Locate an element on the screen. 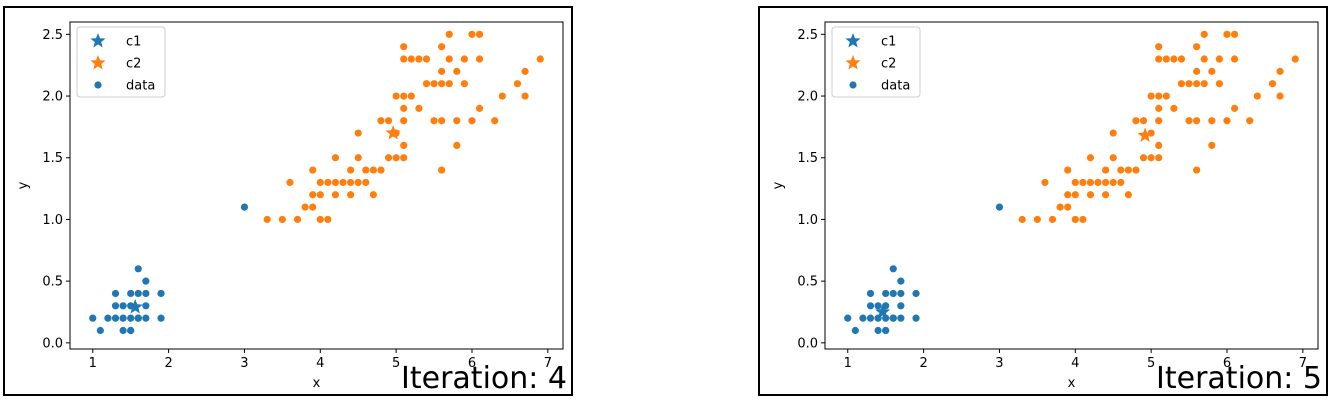  iteration-label: Iteration: 5 is located at coordinates (1239, 378).